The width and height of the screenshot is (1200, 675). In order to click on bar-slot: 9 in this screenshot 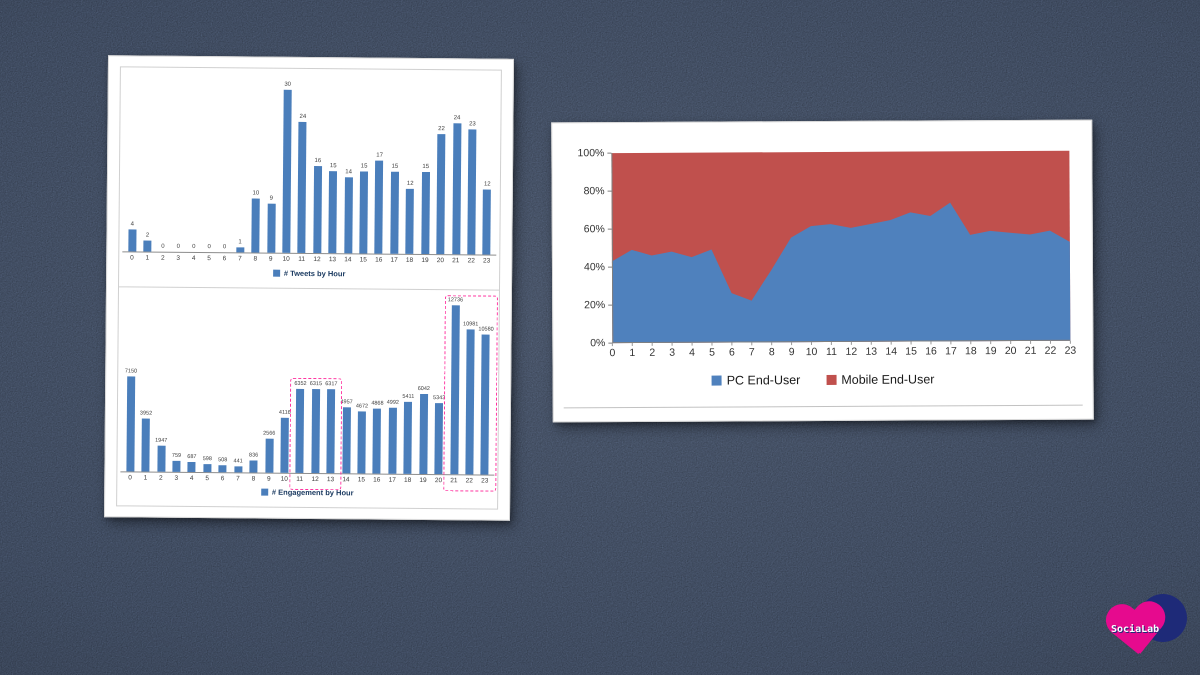, I will do `click(271, 224)`.